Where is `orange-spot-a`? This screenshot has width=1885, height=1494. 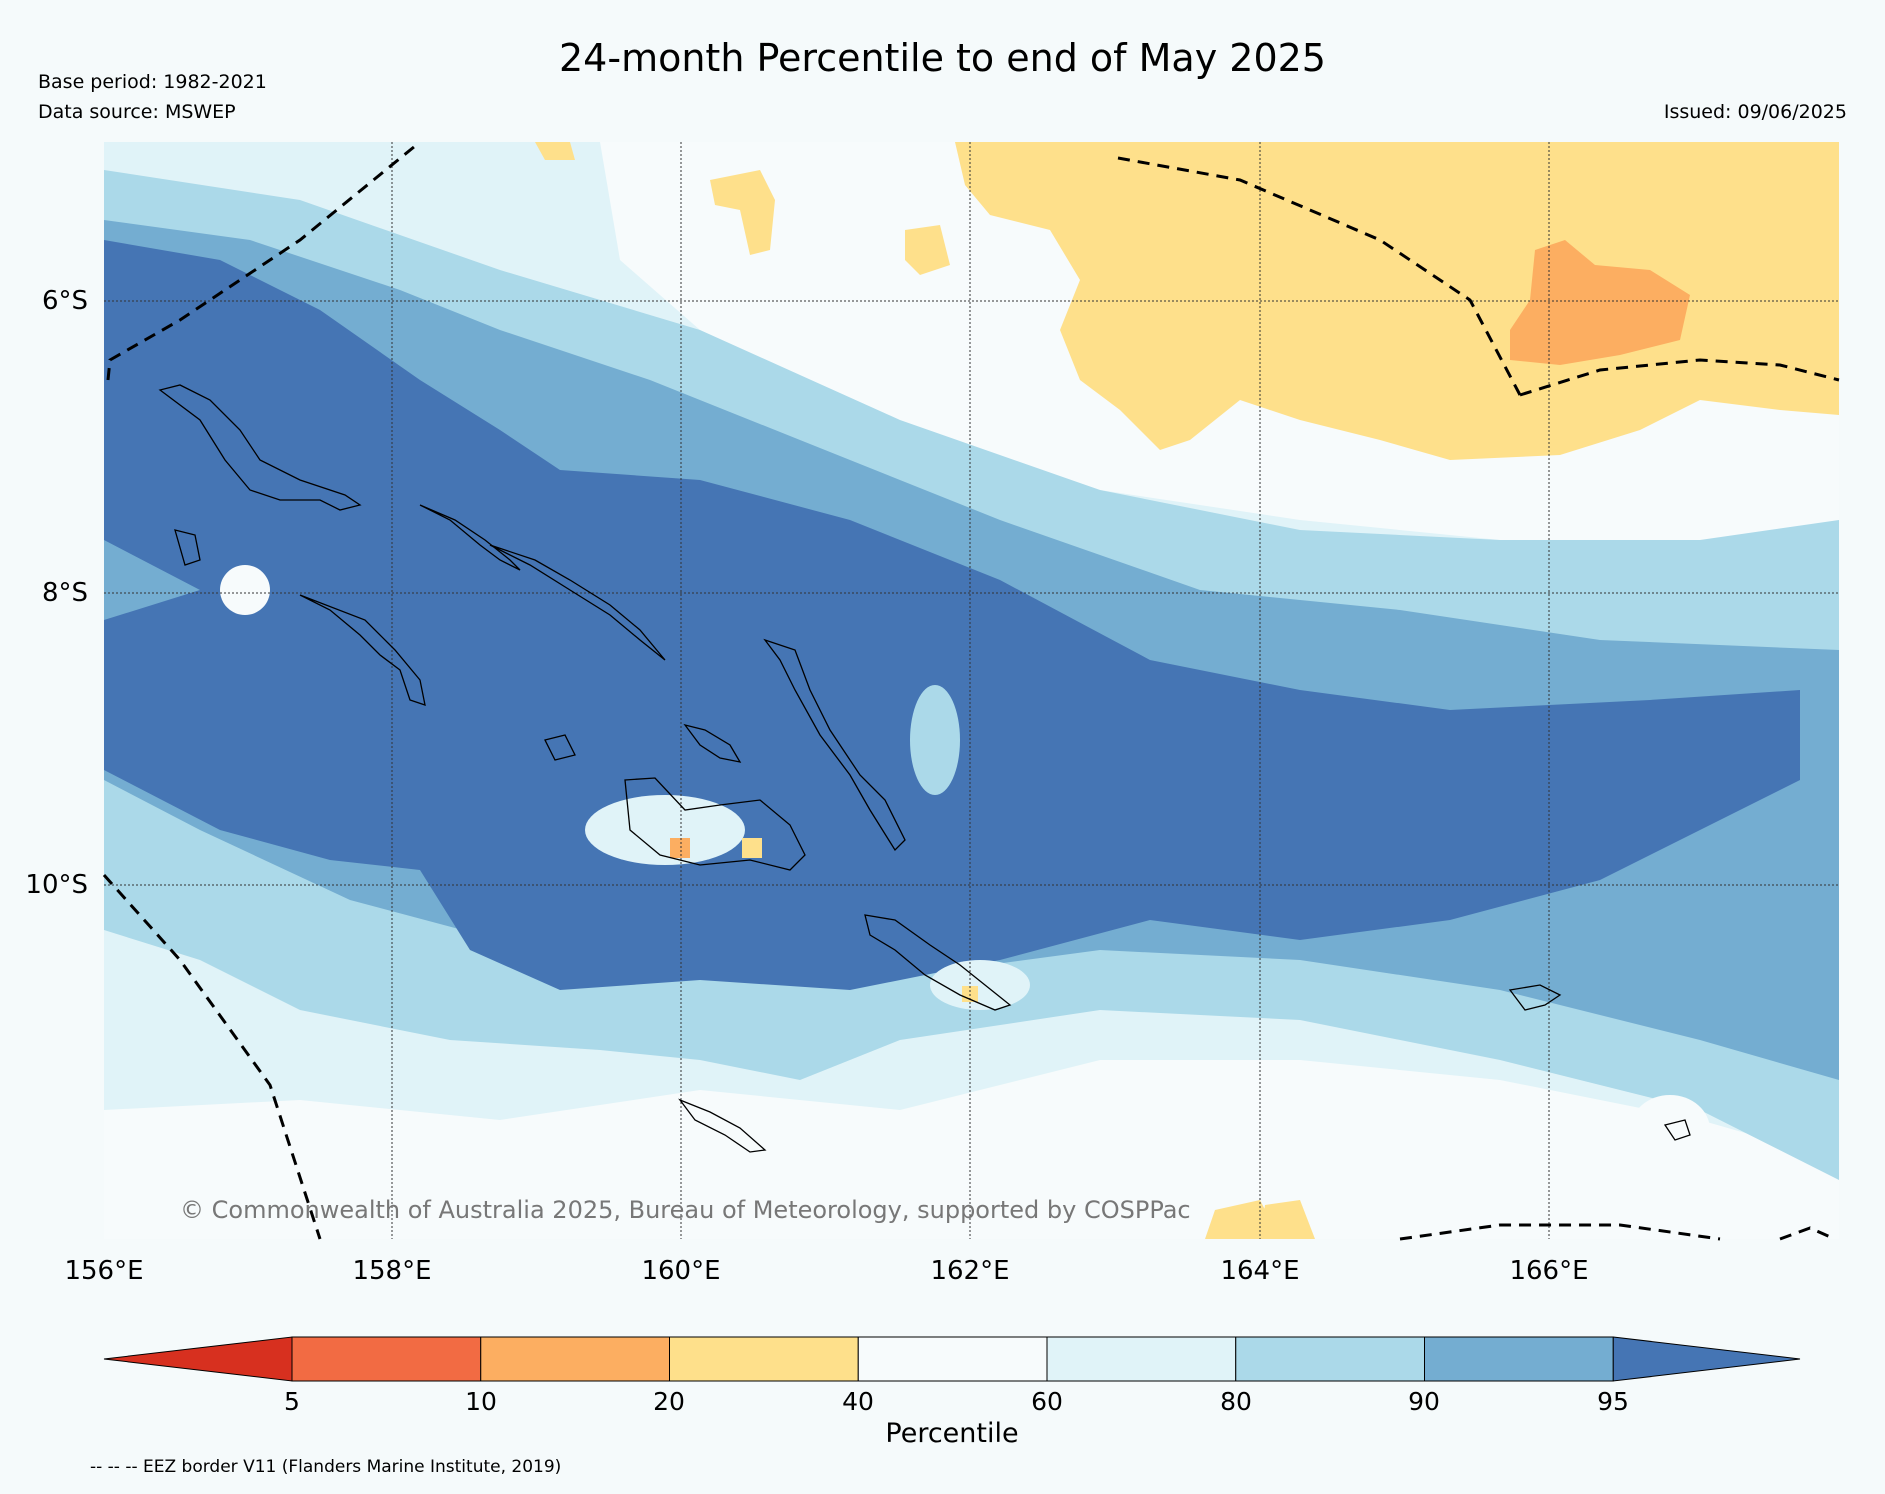 orange-spot-a is located at coordinates (680, 848).